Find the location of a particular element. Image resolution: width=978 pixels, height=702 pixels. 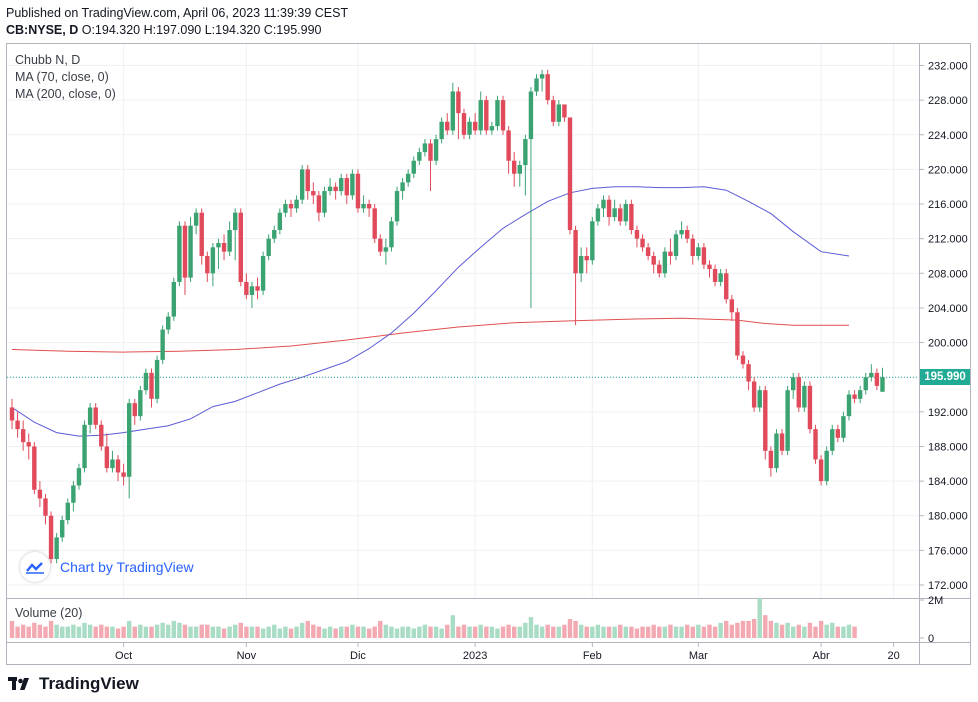

tradingview-watermark: Chart by TradingView is located at coordinates (107, 567).